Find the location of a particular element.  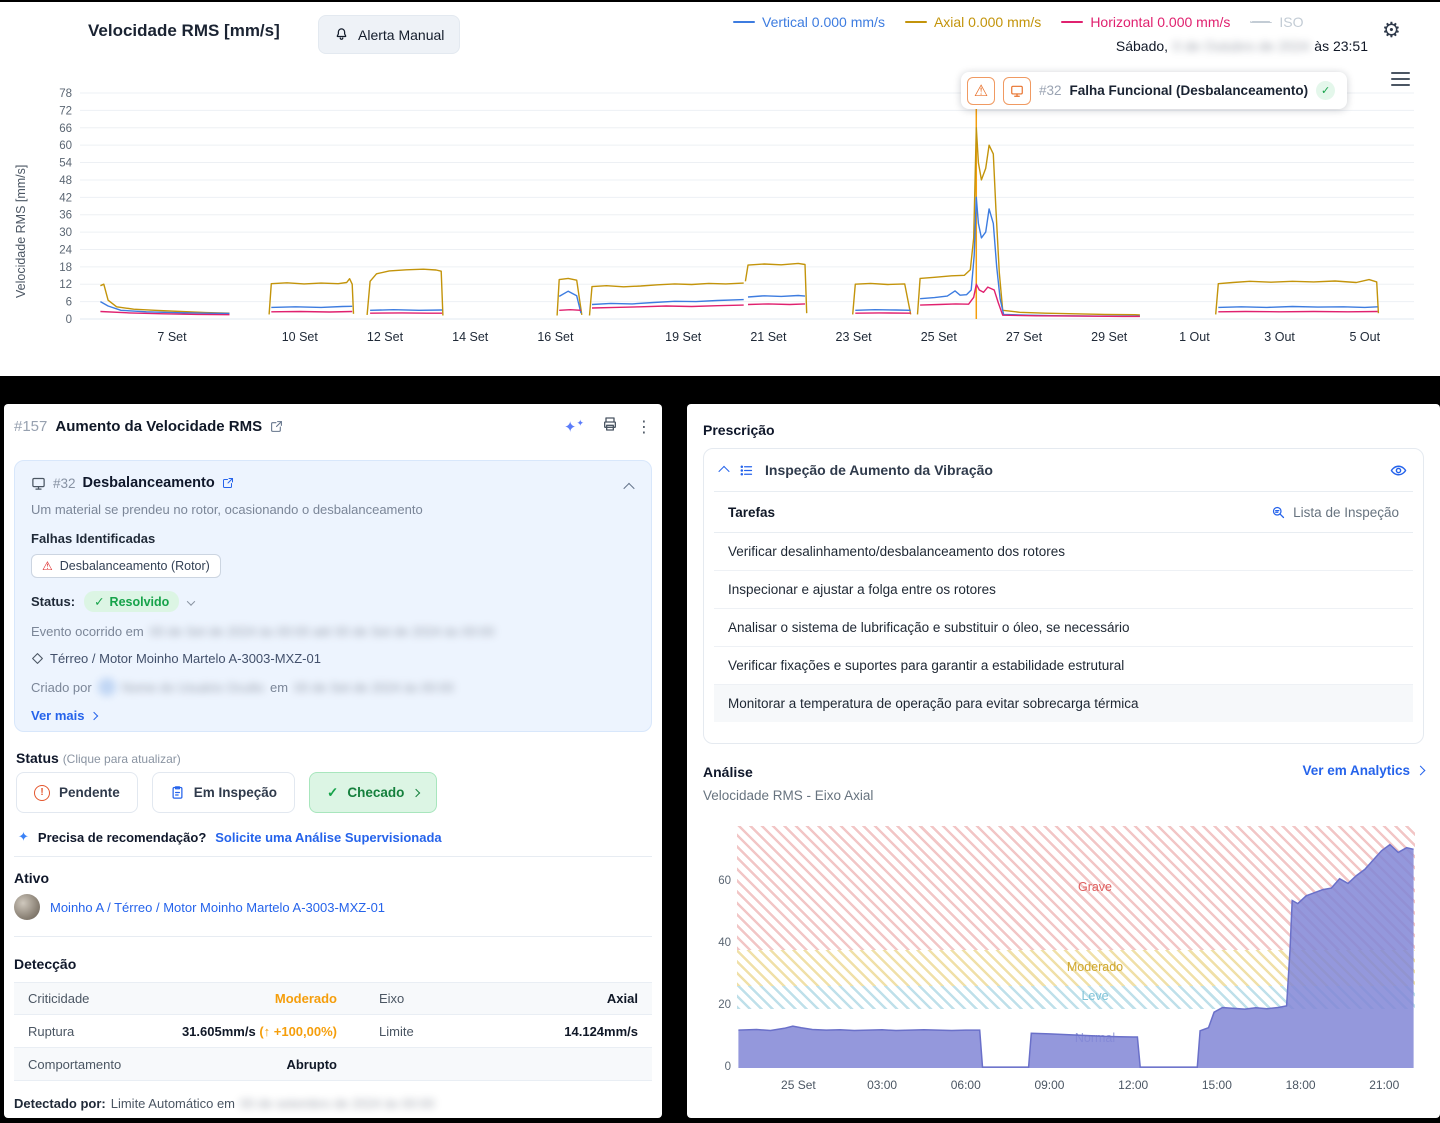

supervised-analysis-link: Solicite uma Análise Supervisionada is located at coordinates (328, 837).